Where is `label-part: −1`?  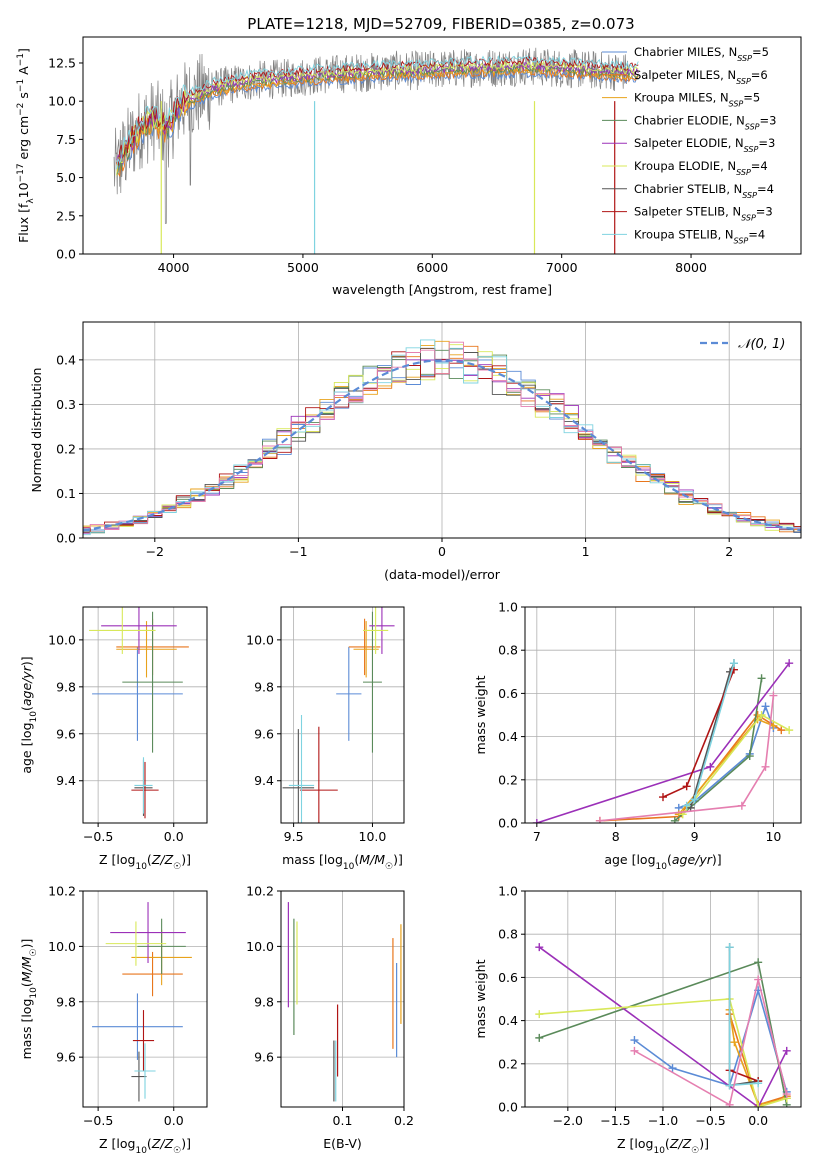 label-part: −1 is located at coordinates (21, 85).